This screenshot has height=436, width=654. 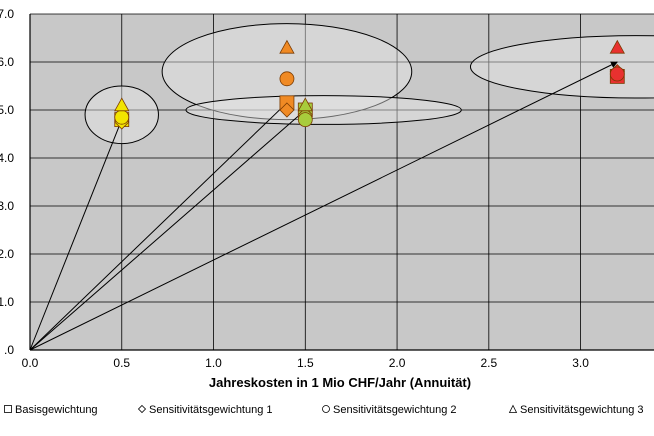 I want to click on y-tick-label: 7.0, so click(x=7, y=14).